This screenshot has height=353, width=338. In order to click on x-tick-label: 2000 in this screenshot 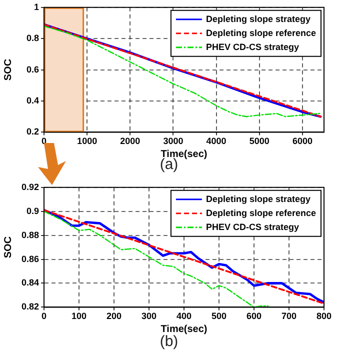, I will do `click(130, 141)`.